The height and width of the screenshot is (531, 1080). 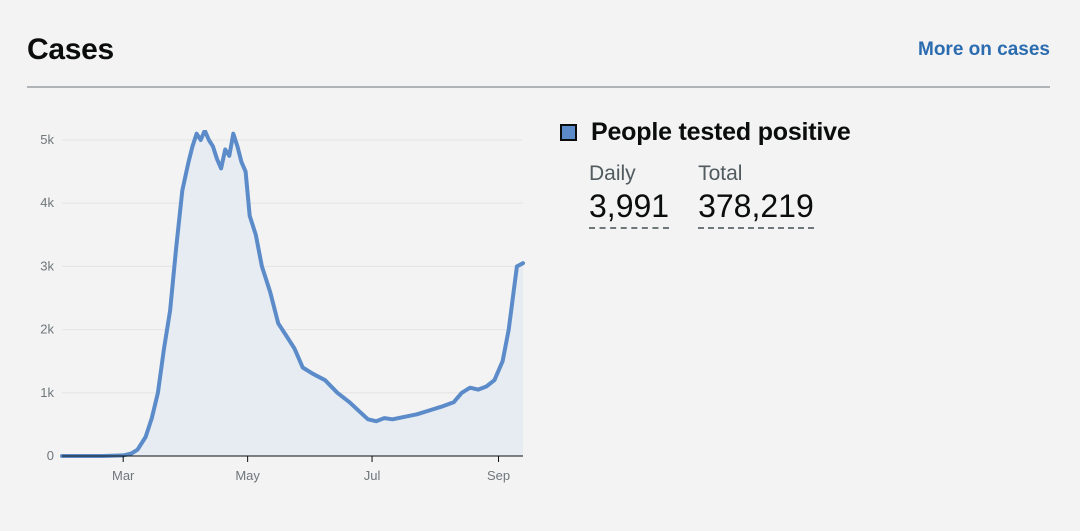 What do you see at coordinates (568, 132) in the screenshot?
I see `legend-swatch` at bounding box center [568, 132].